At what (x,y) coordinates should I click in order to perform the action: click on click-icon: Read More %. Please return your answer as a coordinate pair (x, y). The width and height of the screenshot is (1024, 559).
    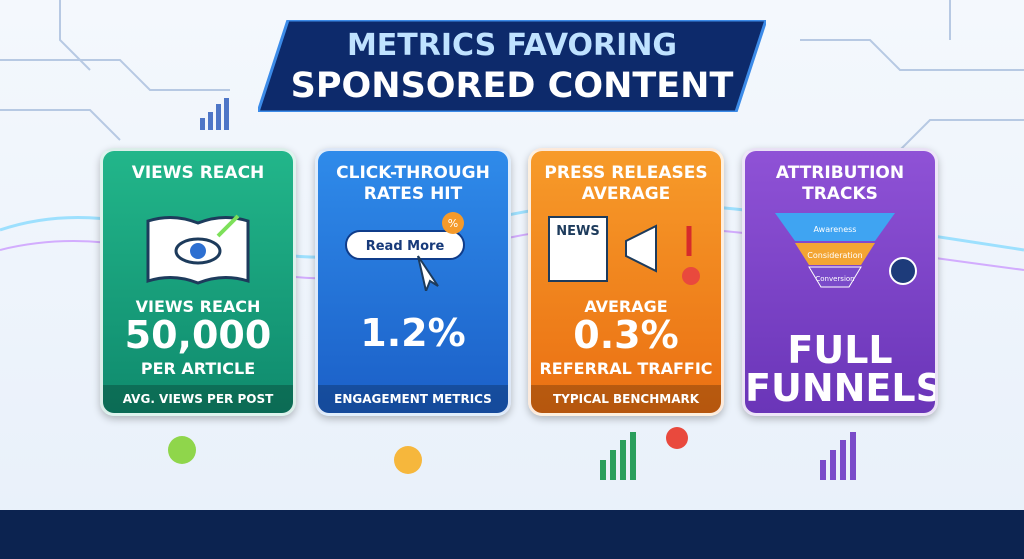
    Looking at the image, I should click on (405, 251).